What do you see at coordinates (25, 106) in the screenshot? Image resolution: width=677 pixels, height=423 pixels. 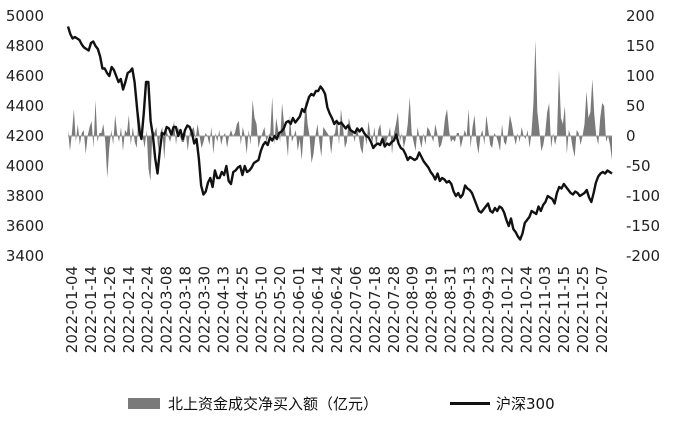 I see `left-tick-label: 4400` at bounding box center [25, 106].